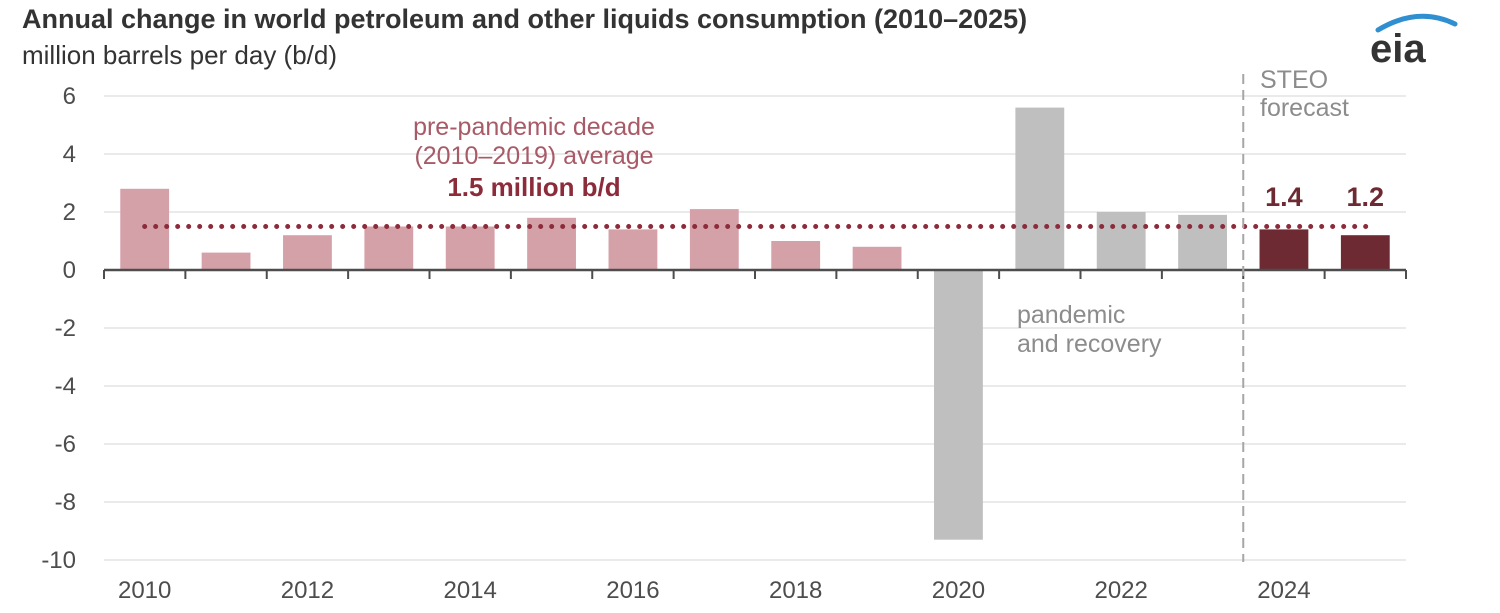  Describe the element at coordinates (1120, 590) in the screenshot. I see `x-tick-label: 2022` at that location.